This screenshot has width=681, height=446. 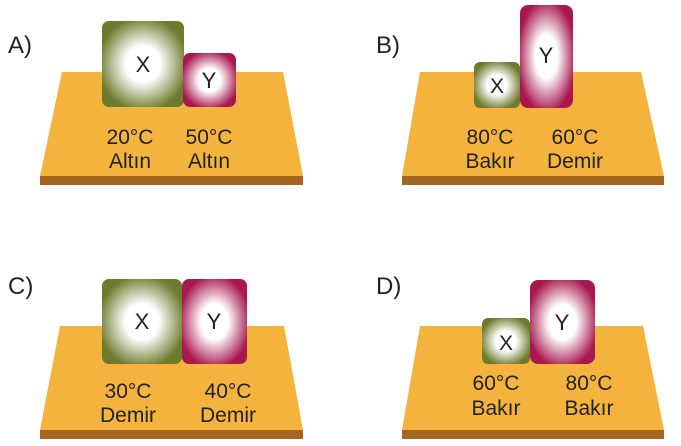 What do you see at coordinates (228, 391) in the screenshot?
I see `temperature-label: 40°C` at bounding box center [228, 391].